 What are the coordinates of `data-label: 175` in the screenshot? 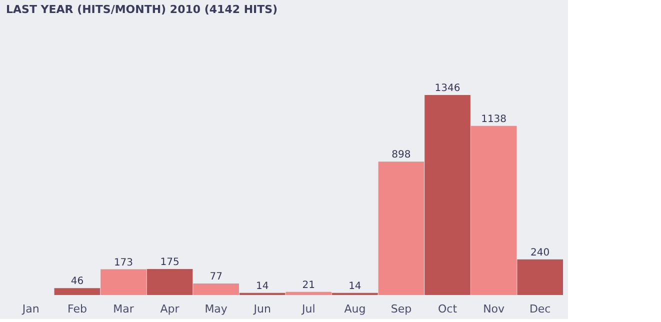 It's located at (170, 262).